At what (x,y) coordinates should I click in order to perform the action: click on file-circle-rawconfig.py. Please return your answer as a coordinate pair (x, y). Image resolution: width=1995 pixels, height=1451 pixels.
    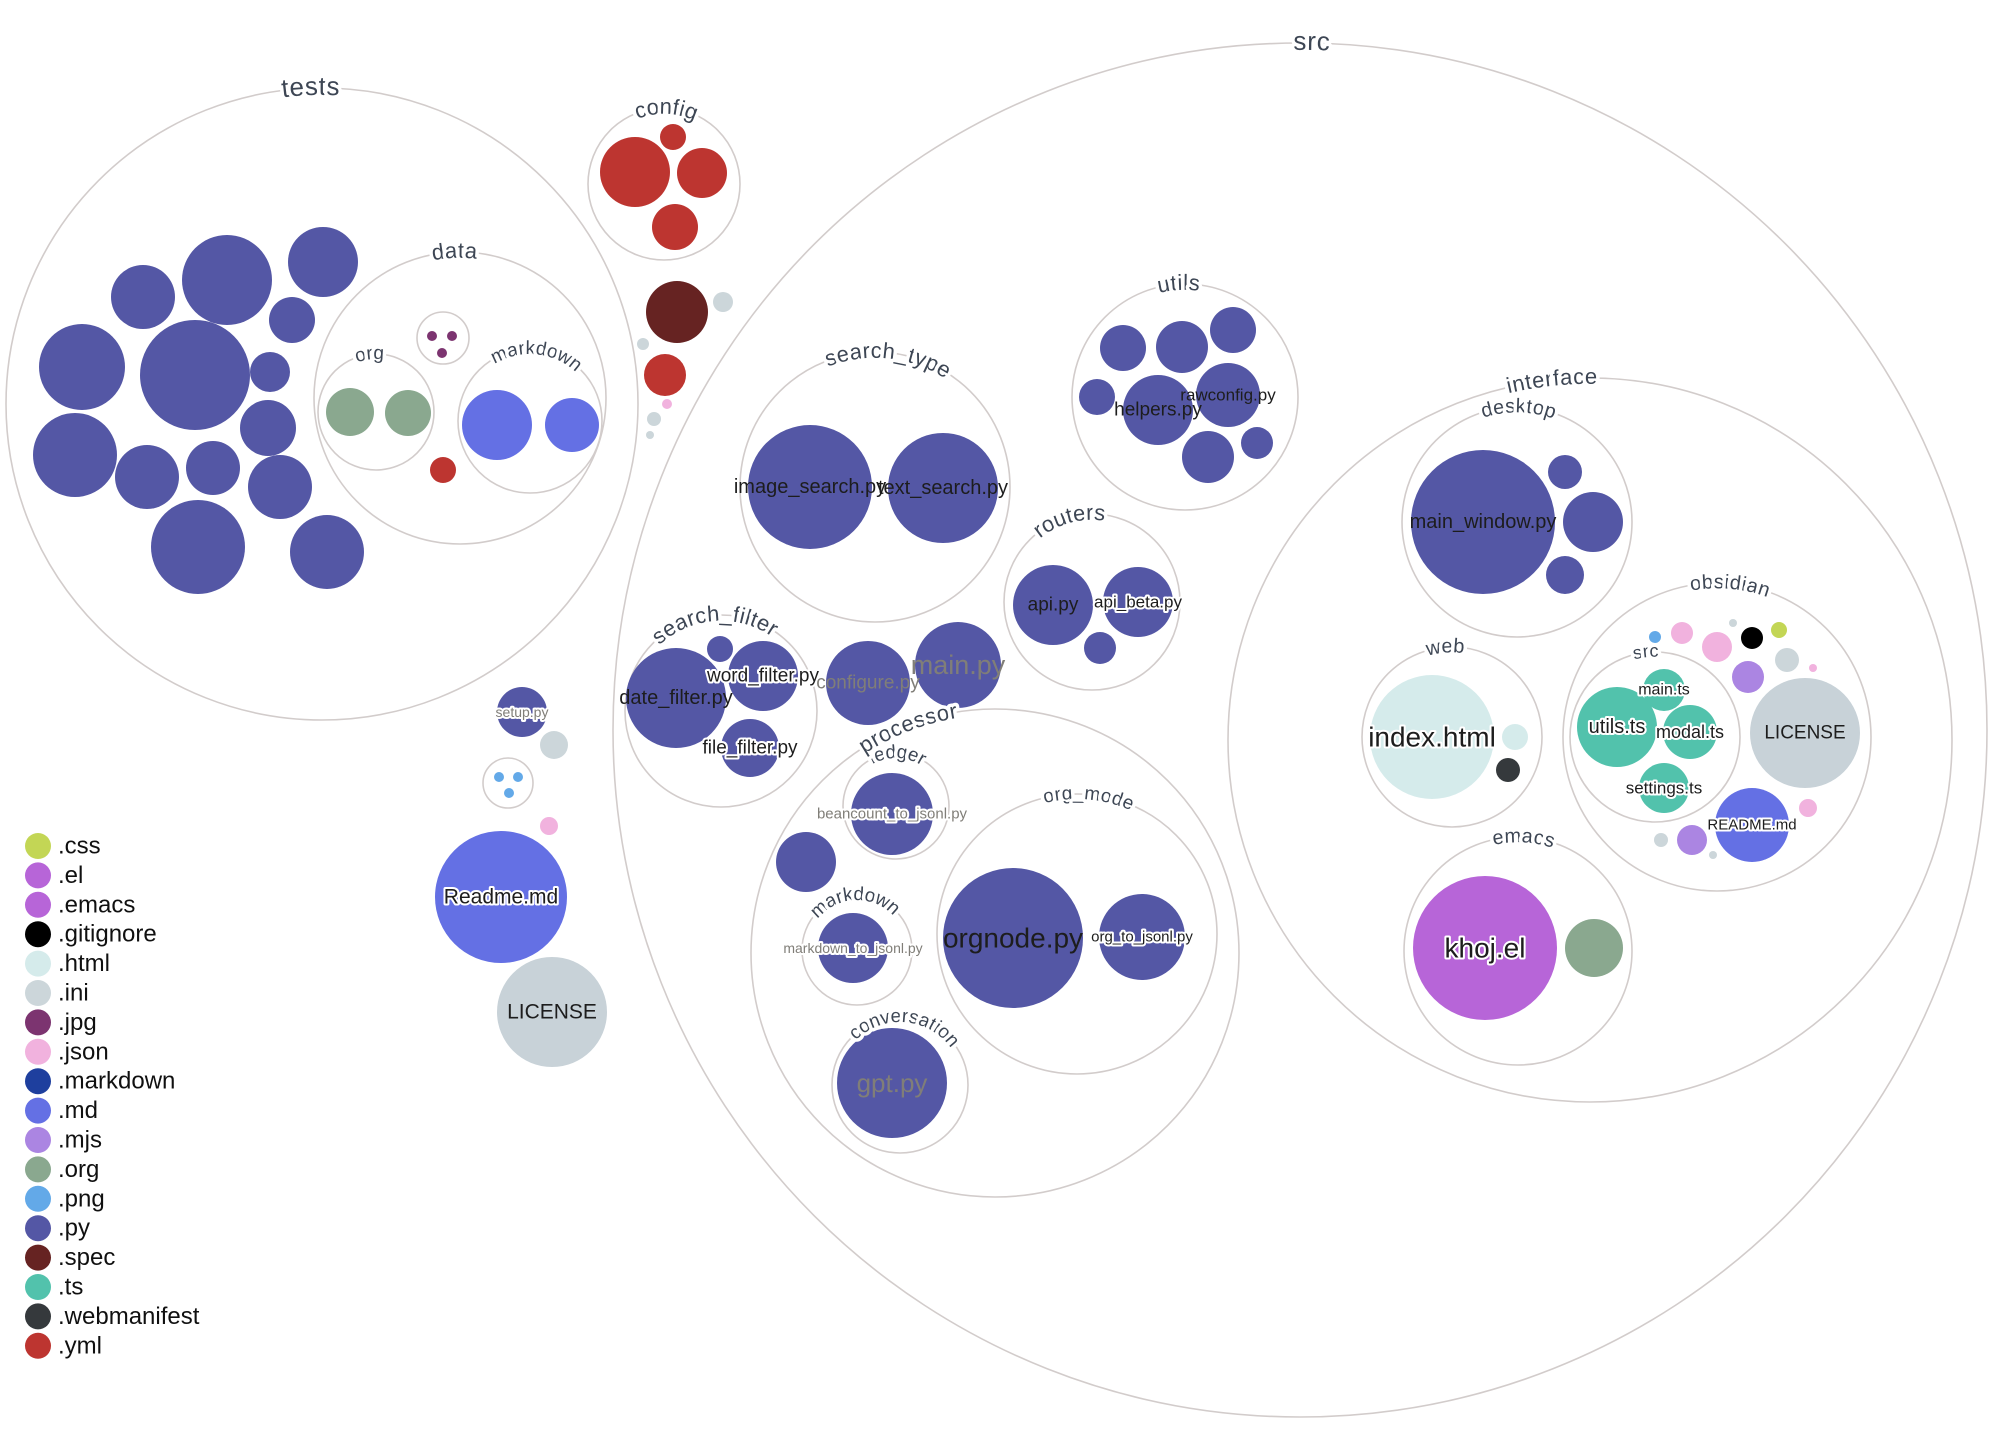
    Looking at the image, I should click on (1228, 395).